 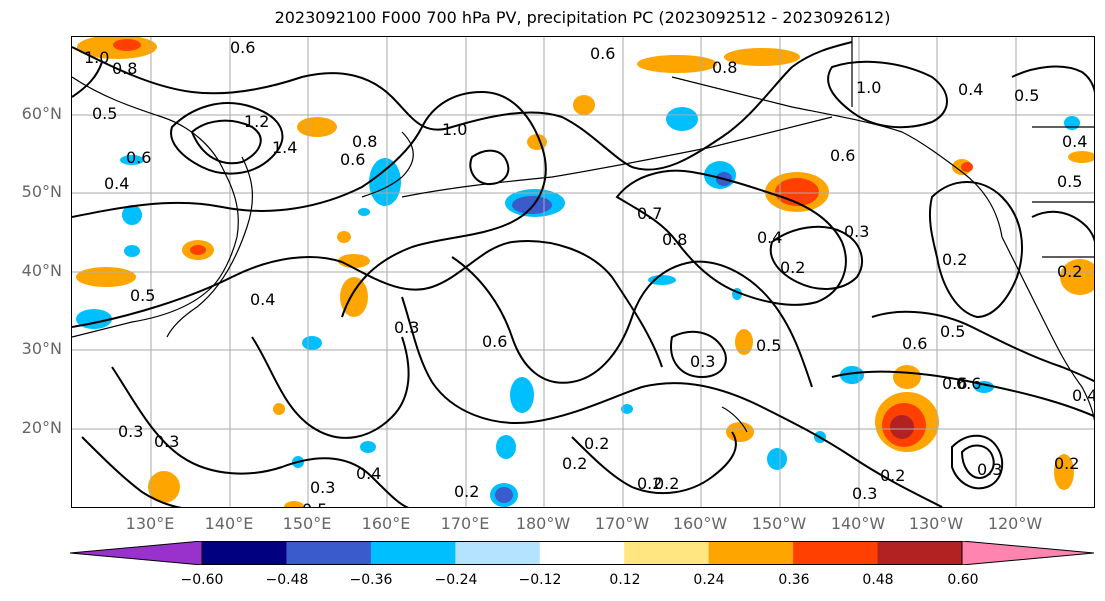 What do you see at coordinates (256, 121) in the screenshot?
I see `contour-label: 1.2` at bounding box center [256, 121].